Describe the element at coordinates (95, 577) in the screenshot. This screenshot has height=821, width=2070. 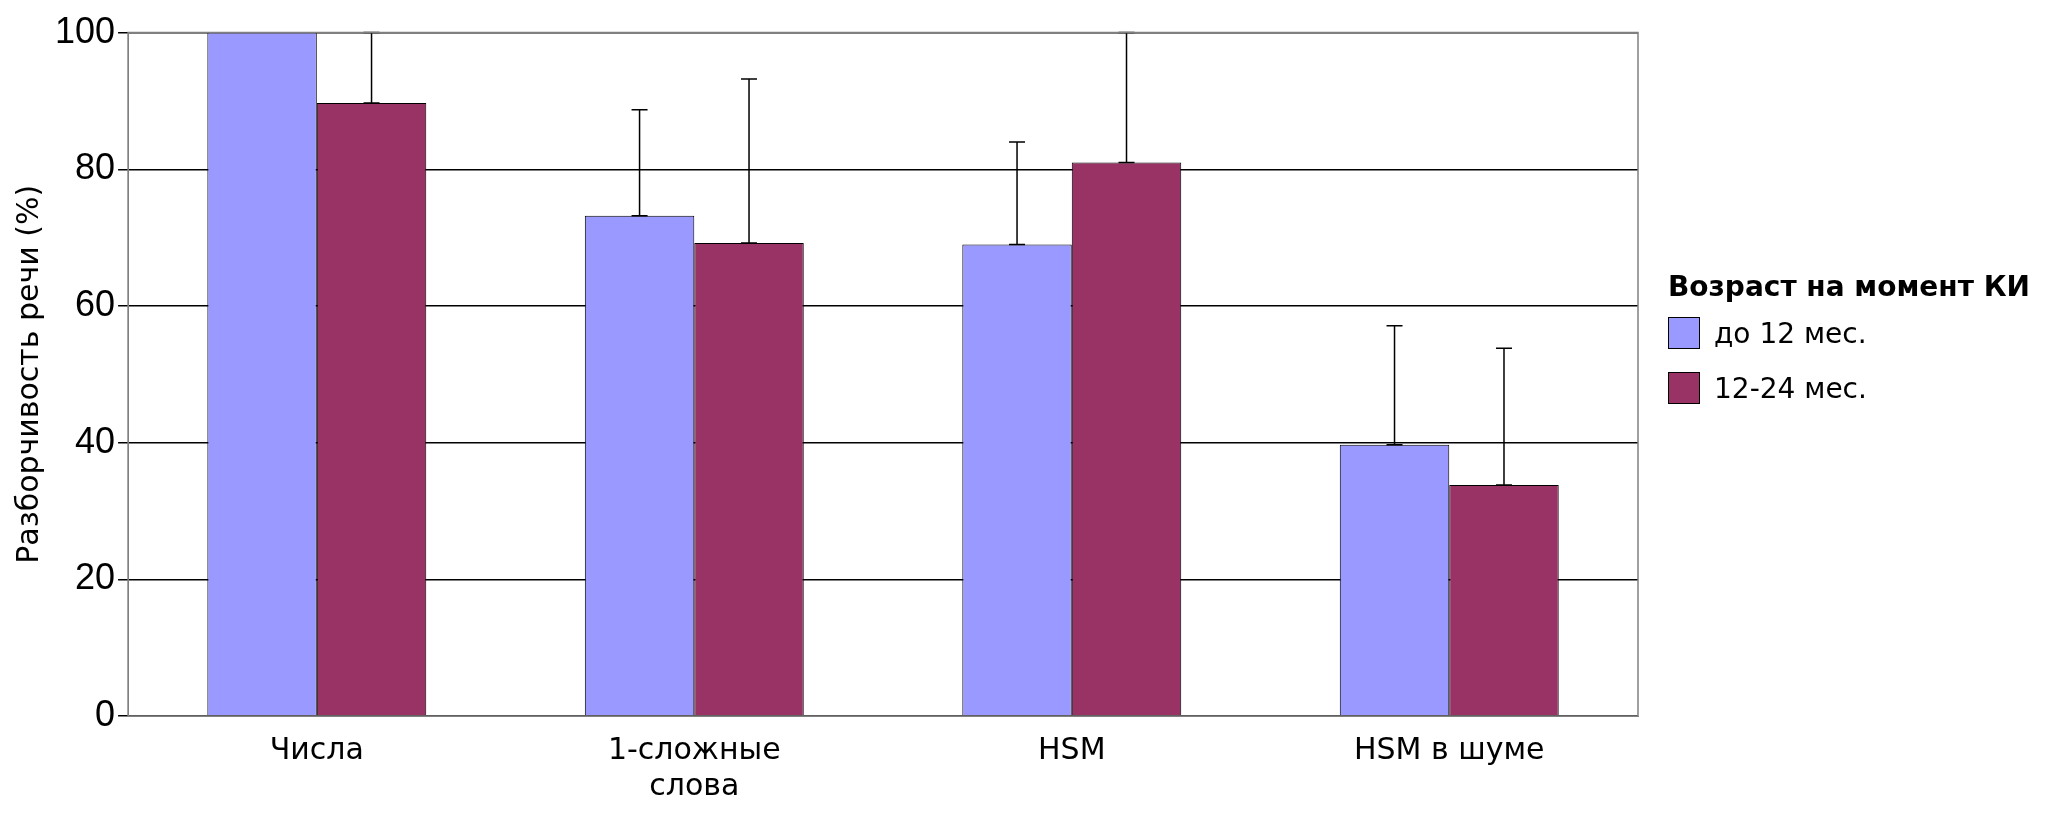
I see `y-tick-label: 20` at that location.